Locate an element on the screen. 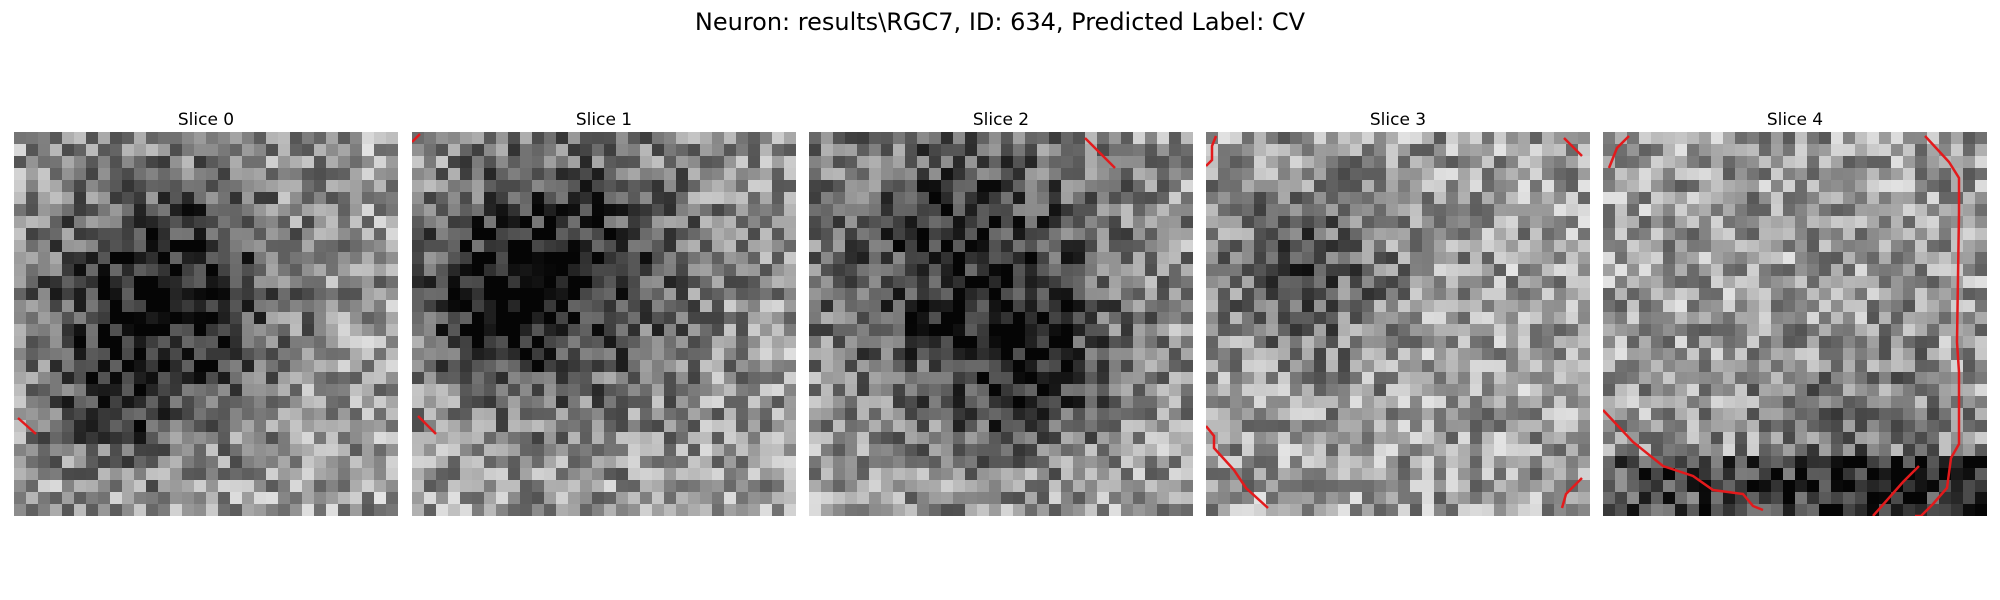 The height and width of the screenshot is (600, 2000). slice-panel-0: Slice 0 is located at coordinates (206, 312).